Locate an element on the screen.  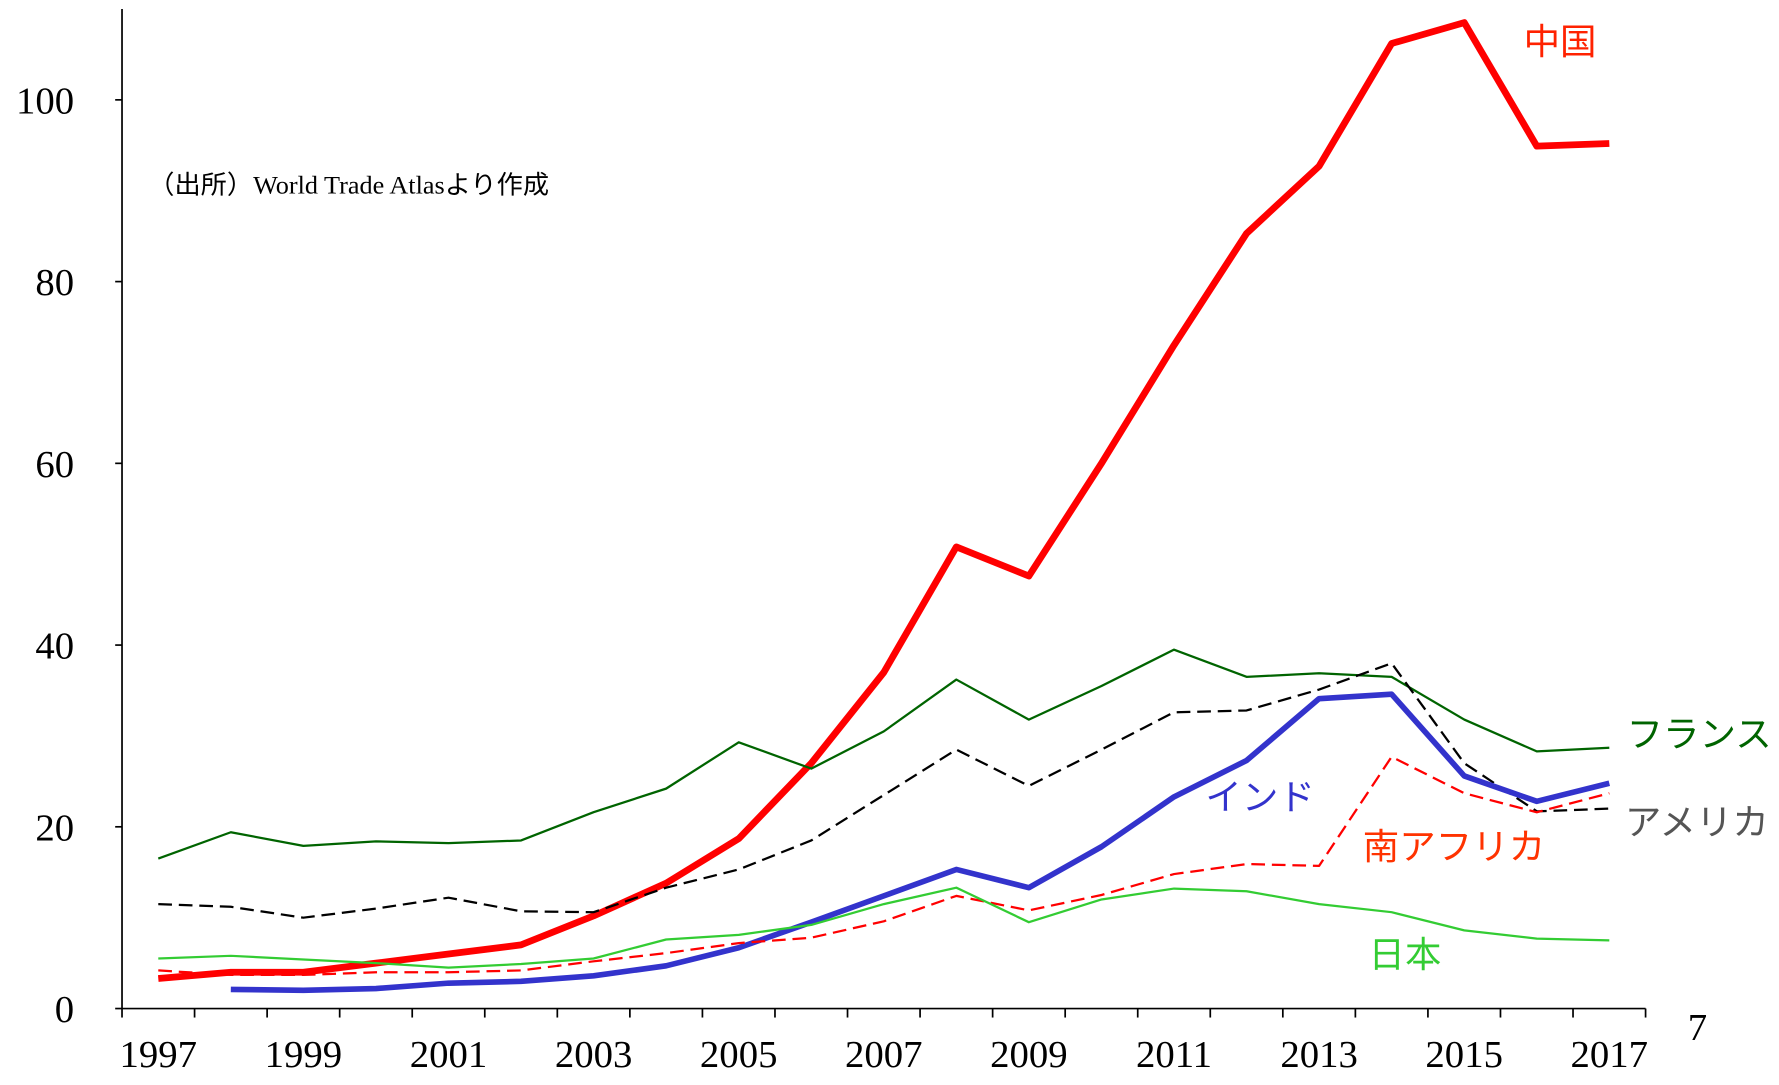
series-label: 日本 is located at coordinates (1404, 954).